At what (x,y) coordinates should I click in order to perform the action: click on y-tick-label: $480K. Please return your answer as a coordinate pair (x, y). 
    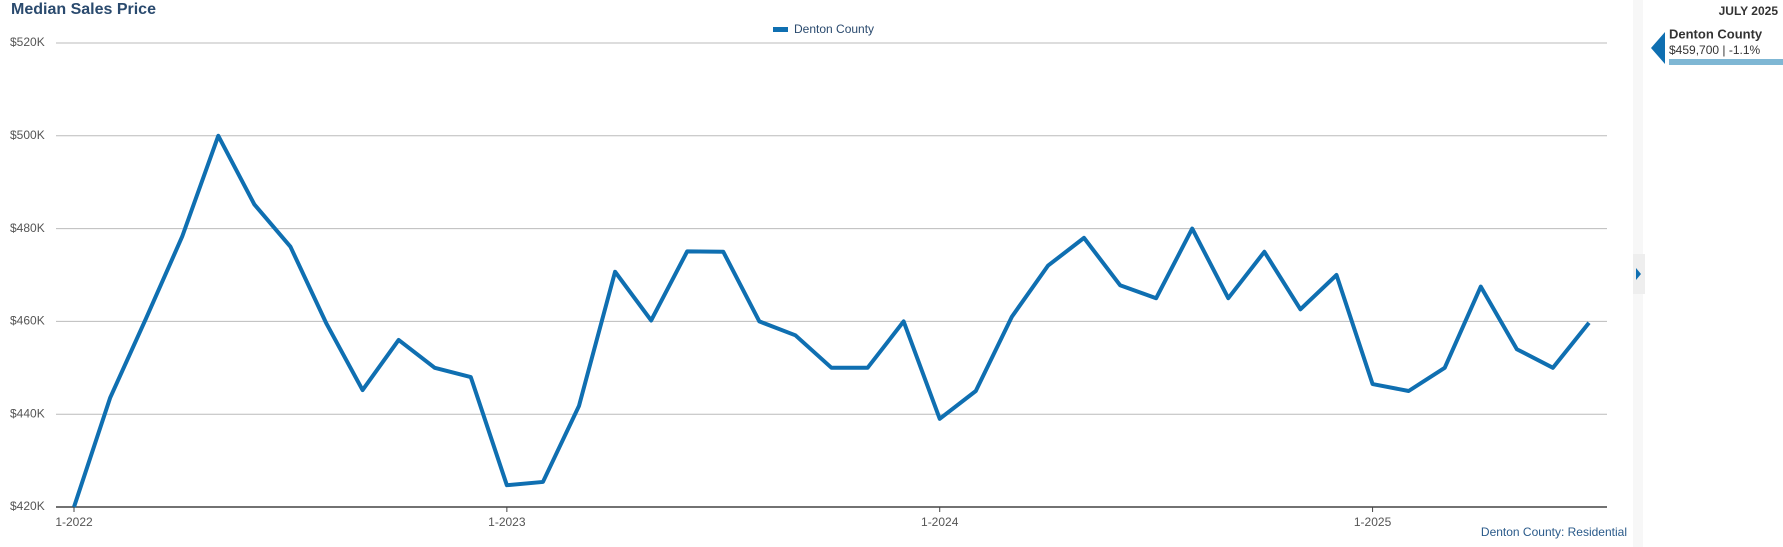
    Looking at the image, I should click on (27, 228).